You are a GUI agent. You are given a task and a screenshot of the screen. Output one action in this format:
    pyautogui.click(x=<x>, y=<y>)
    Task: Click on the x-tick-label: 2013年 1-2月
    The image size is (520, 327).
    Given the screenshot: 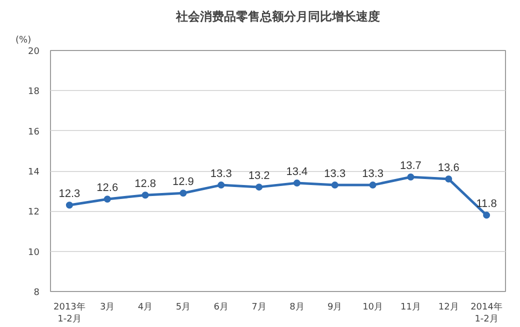 What is the action you would take?
    pyautogui.click(x=70, y=313)
    